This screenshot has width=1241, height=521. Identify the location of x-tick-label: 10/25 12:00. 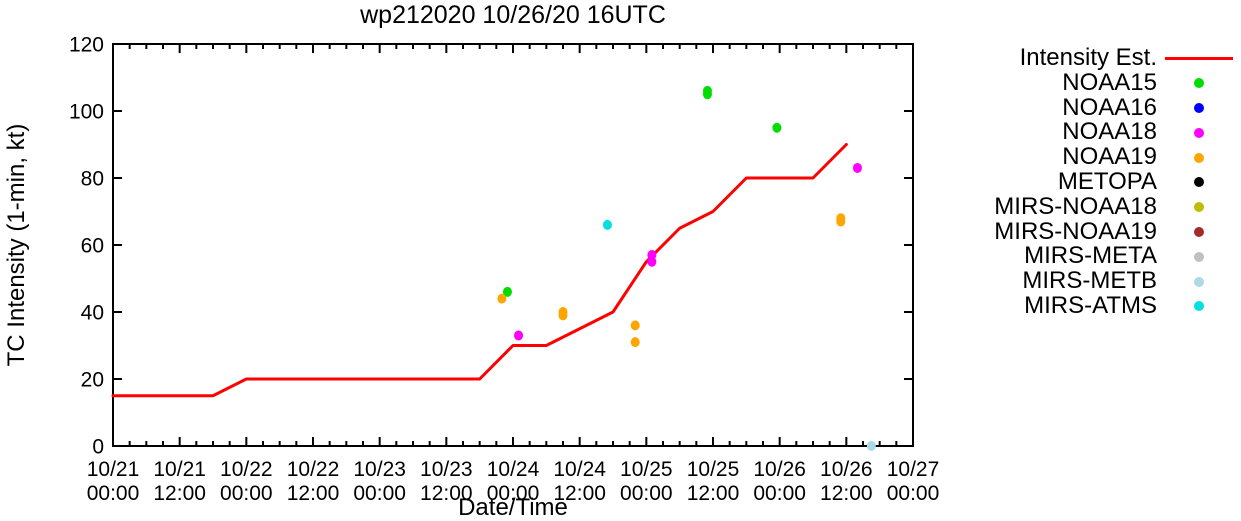
(713, 481).